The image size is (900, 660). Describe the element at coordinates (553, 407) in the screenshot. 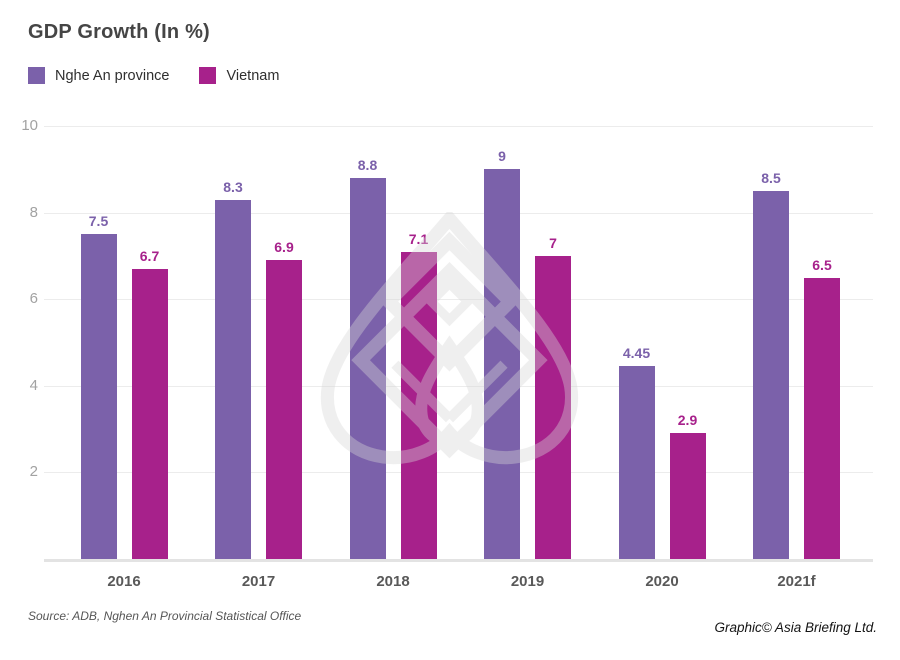

I see `bar-vietnam-2019` at that location.